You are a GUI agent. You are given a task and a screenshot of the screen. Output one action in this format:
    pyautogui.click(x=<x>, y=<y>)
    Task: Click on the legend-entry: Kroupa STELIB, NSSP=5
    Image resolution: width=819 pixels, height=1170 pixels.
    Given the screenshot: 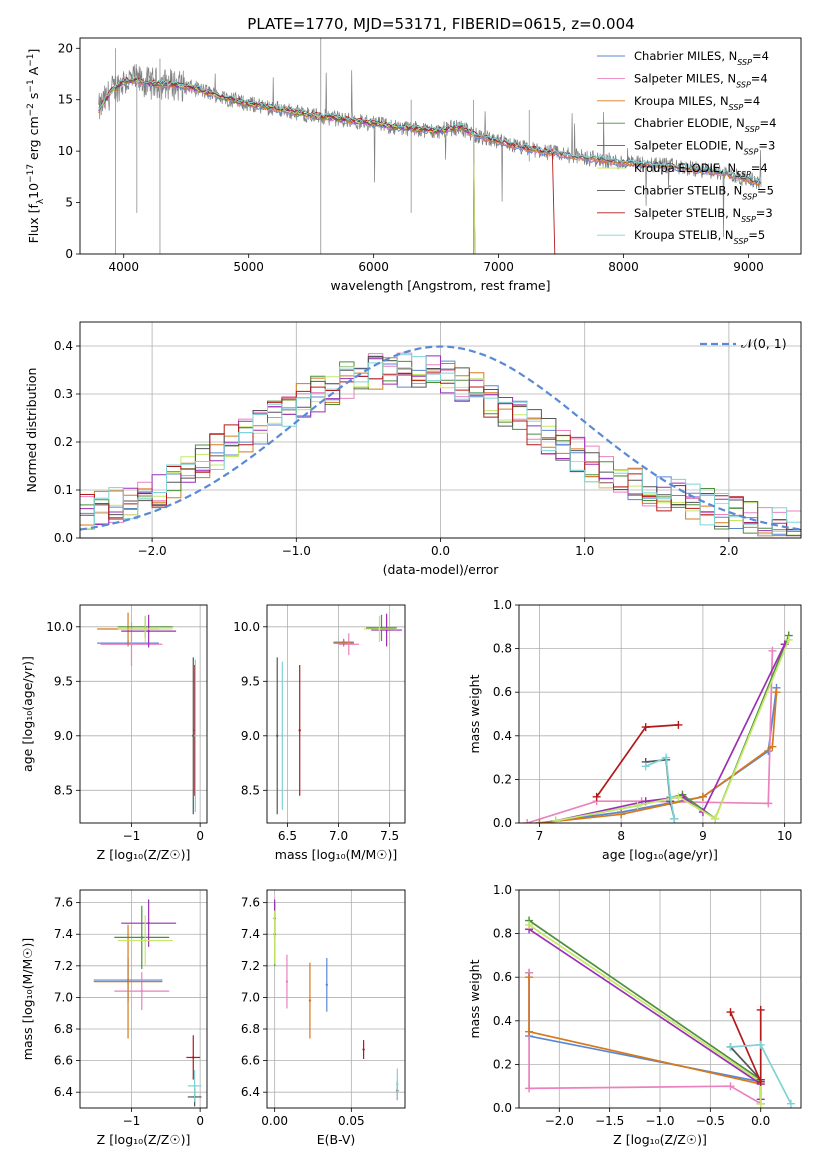 What is the action you would take?
    pyautogui.click(x=699, y=237)
    